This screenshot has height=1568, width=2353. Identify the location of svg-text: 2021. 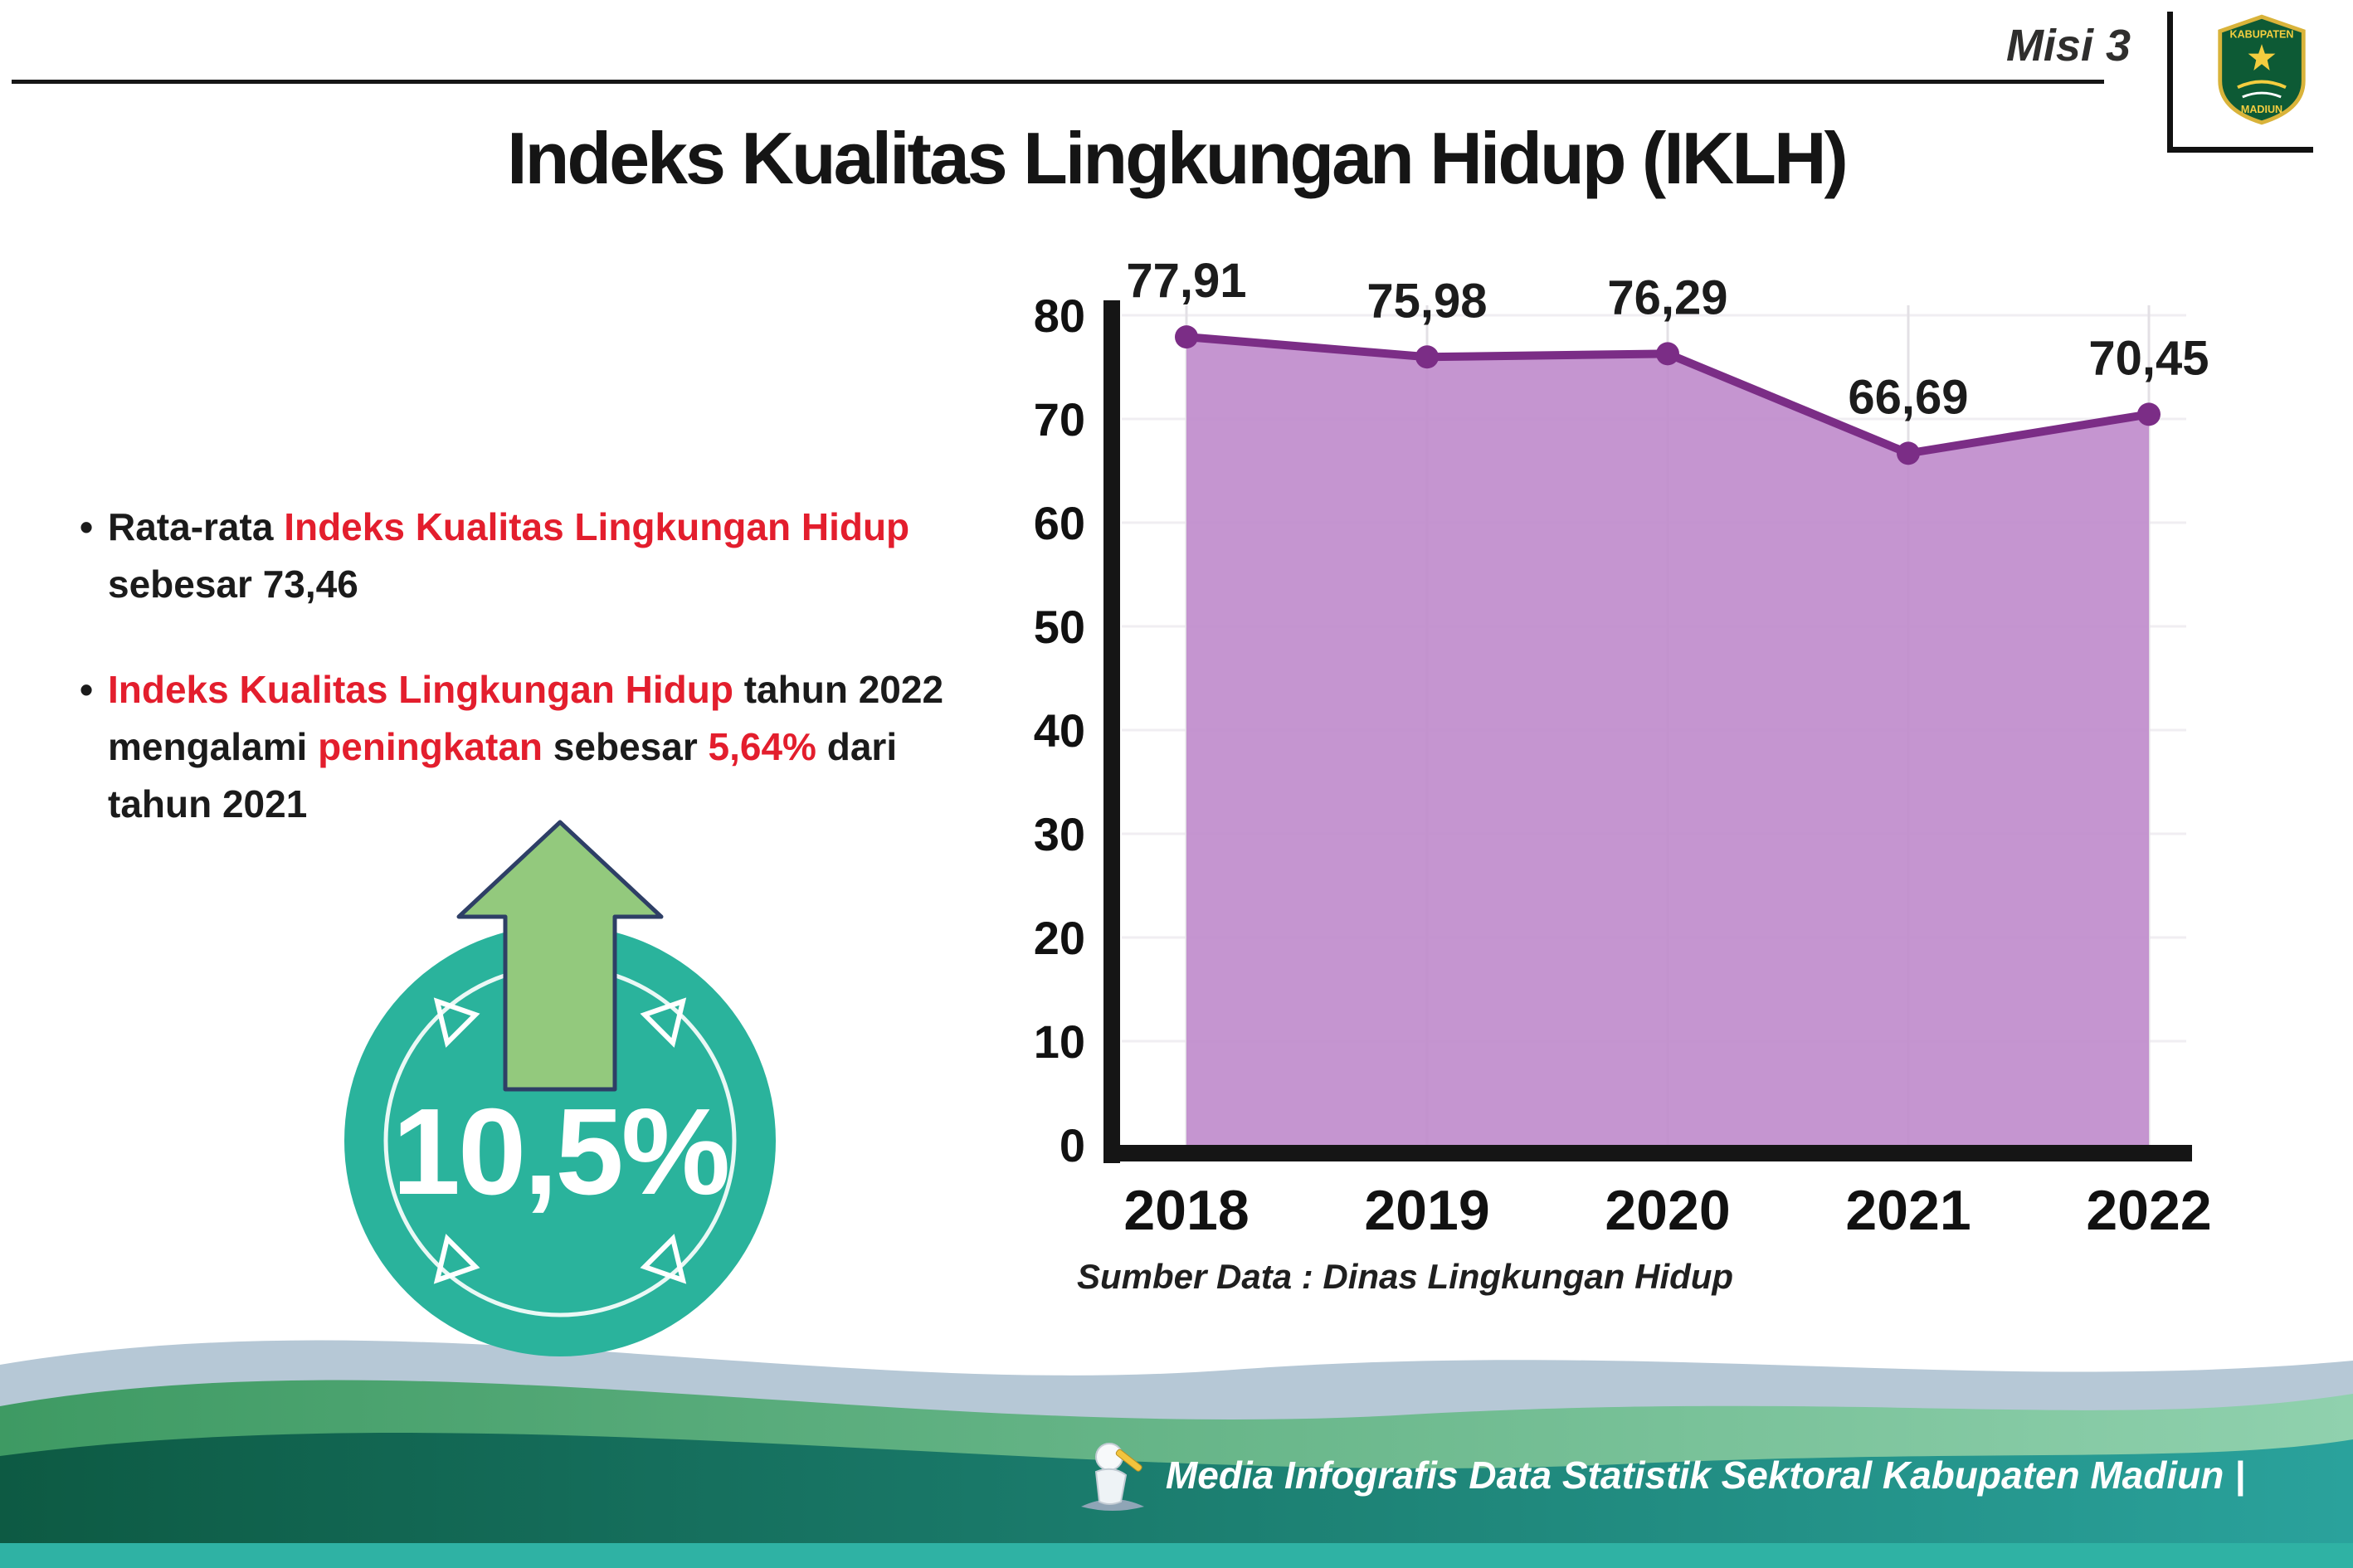
(1908, 1210).